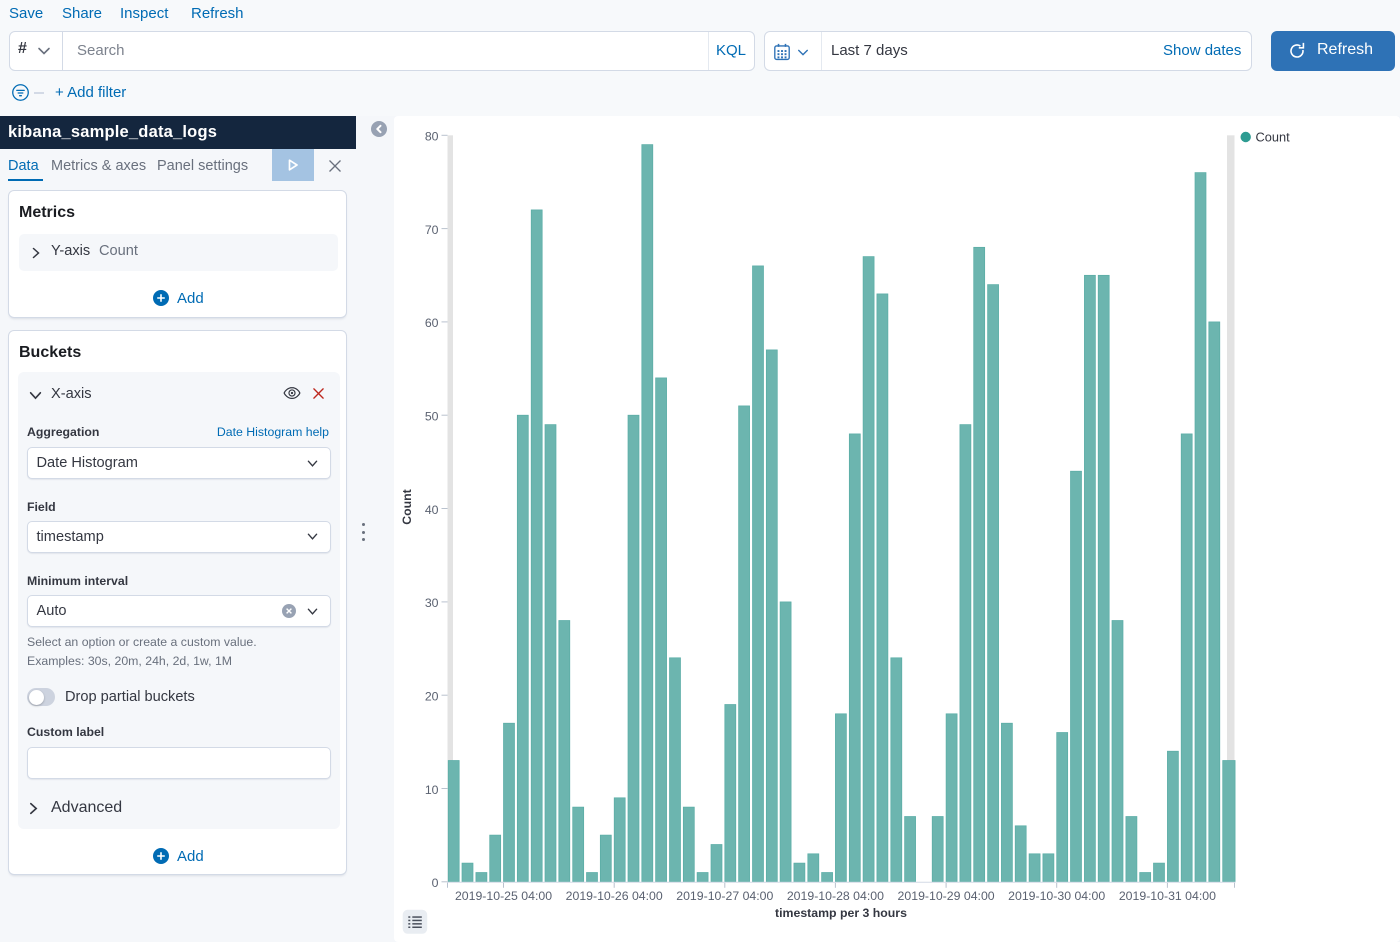 The width and height of the screenshot is (1400, 942). Describe the element at coordinates (724, 896) in the screenshot. I see `svg-text: 2019-10-27 04:00` at that location.